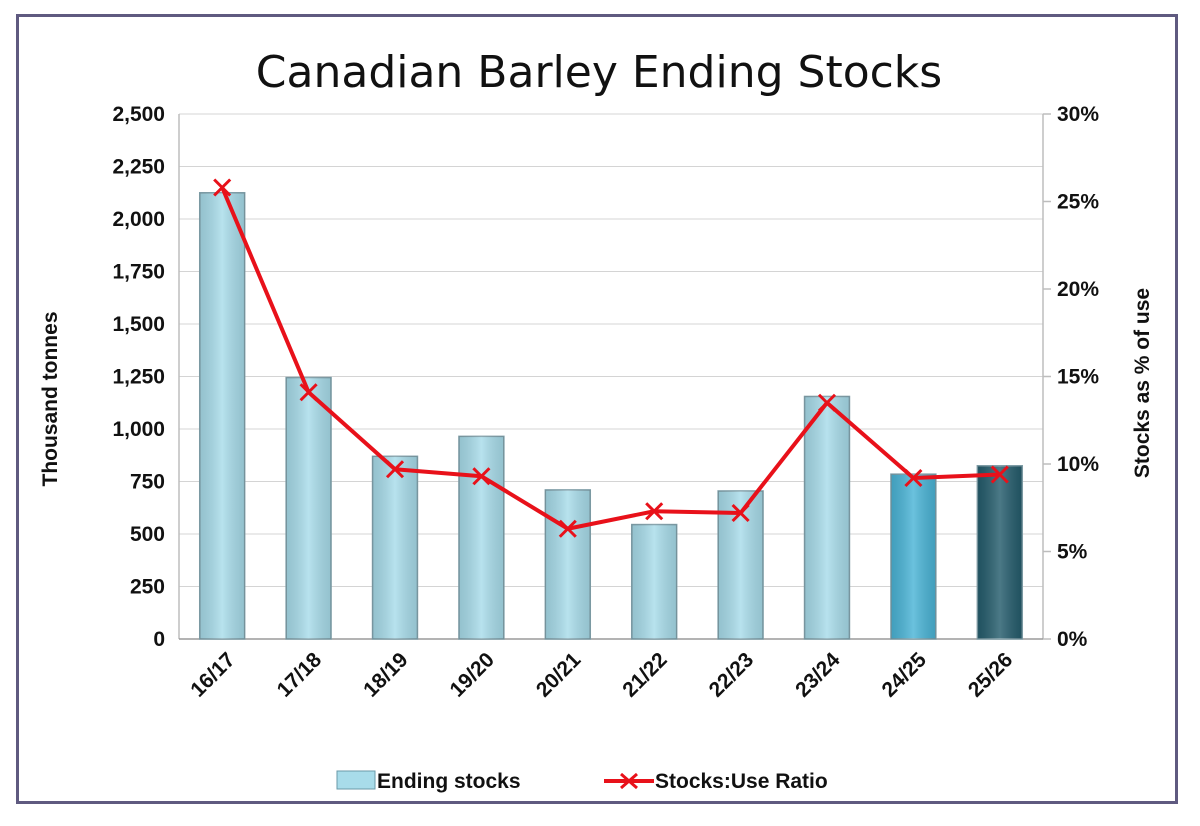 This screenshot has height=826, width=1200. I want to click on y-tick-label: 1,250, so click(138, 377).